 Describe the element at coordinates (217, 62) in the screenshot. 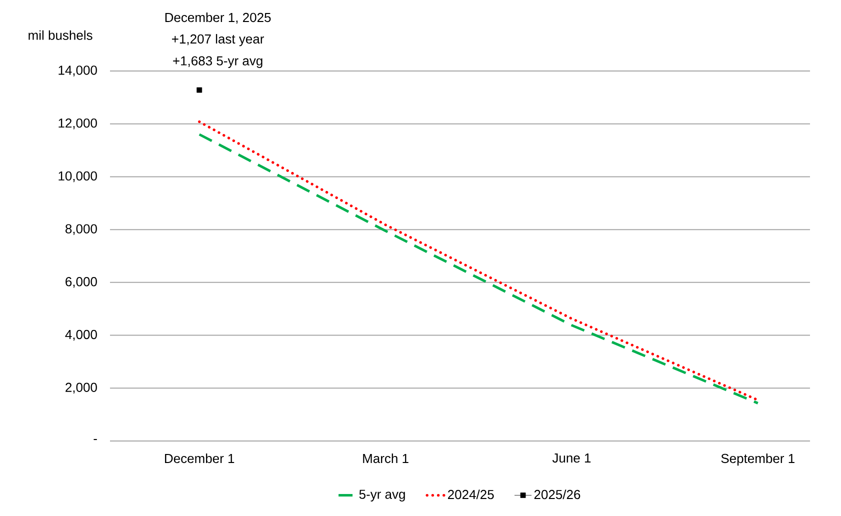

I see `text: +1,683 5-yr avg` at that location.